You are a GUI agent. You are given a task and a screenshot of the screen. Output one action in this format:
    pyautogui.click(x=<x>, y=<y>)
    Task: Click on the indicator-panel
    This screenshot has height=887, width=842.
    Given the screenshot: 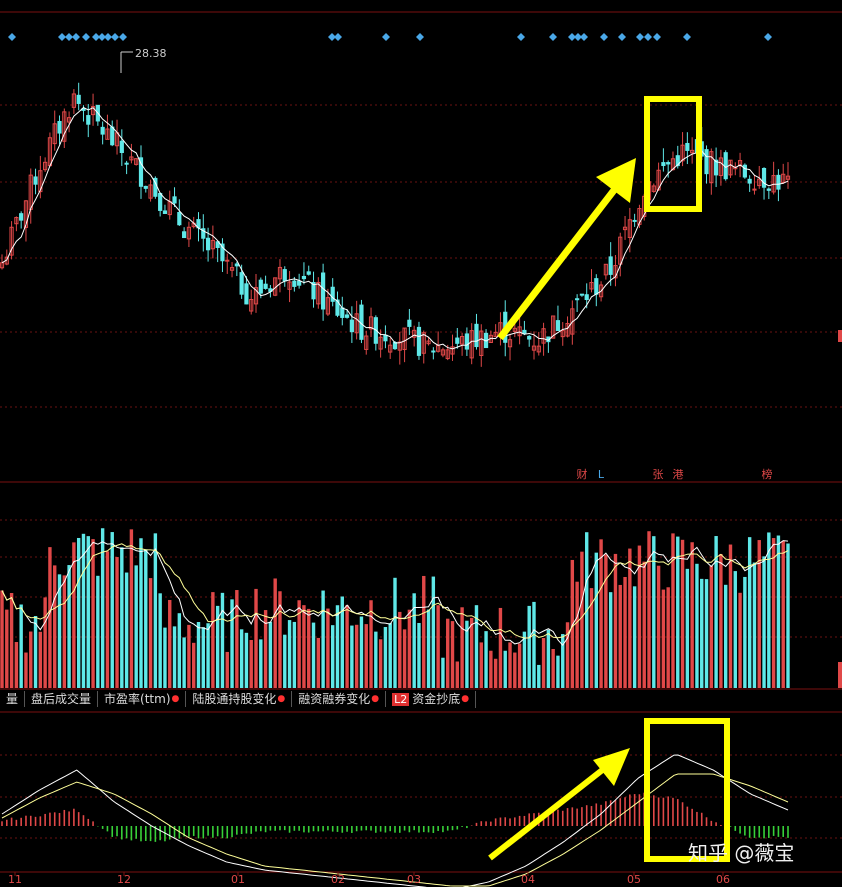 What is the action you would take?
    pyautogui.click(x=395, y=820)
    